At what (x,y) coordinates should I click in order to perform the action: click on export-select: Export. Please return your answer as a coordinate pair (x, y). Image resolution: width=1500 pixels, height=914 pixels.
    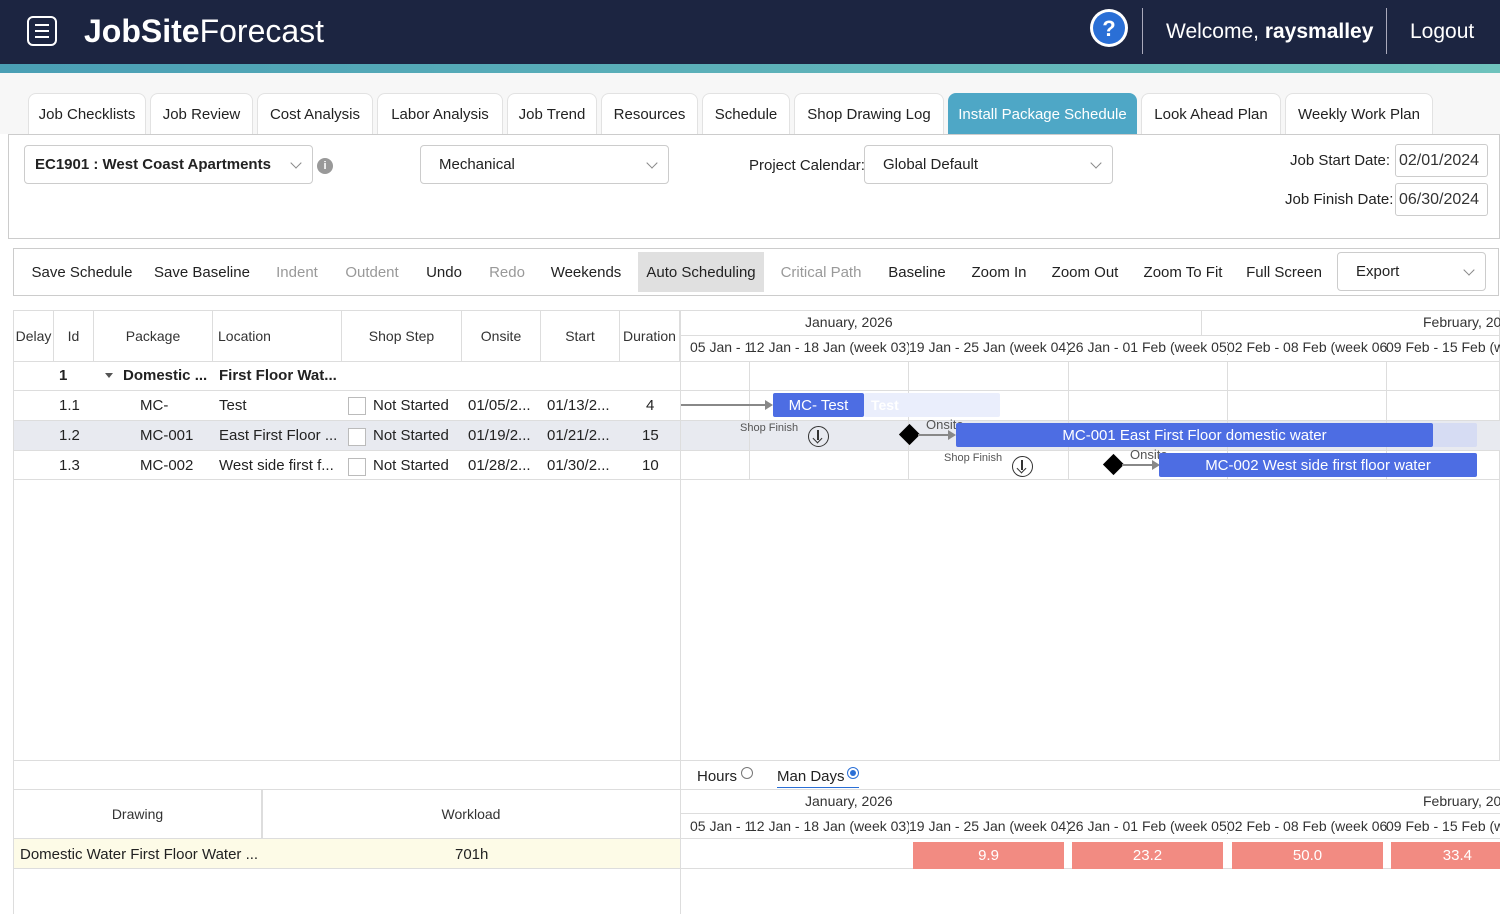
    Looking at the image, I should click on (1411, 271).